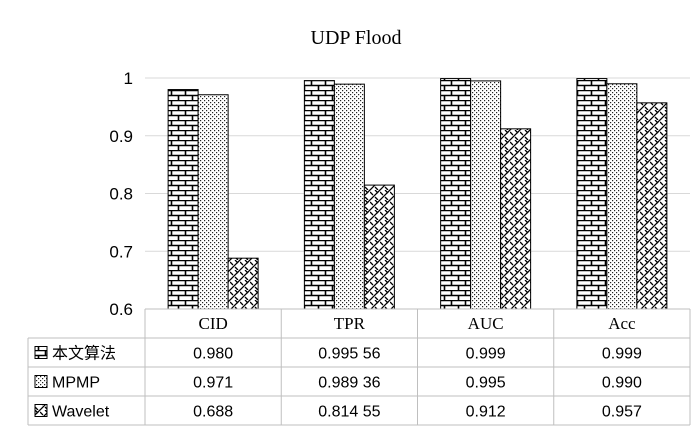  I want to click on bar-本文算法-Acc, so click(592, 194).